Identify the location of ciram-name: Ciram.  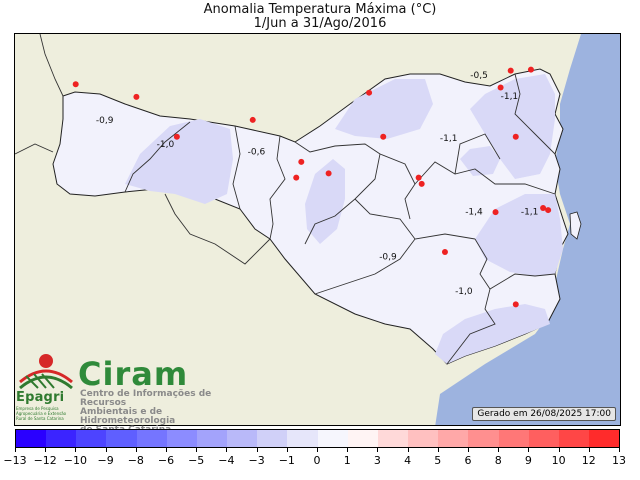
(133, 374).